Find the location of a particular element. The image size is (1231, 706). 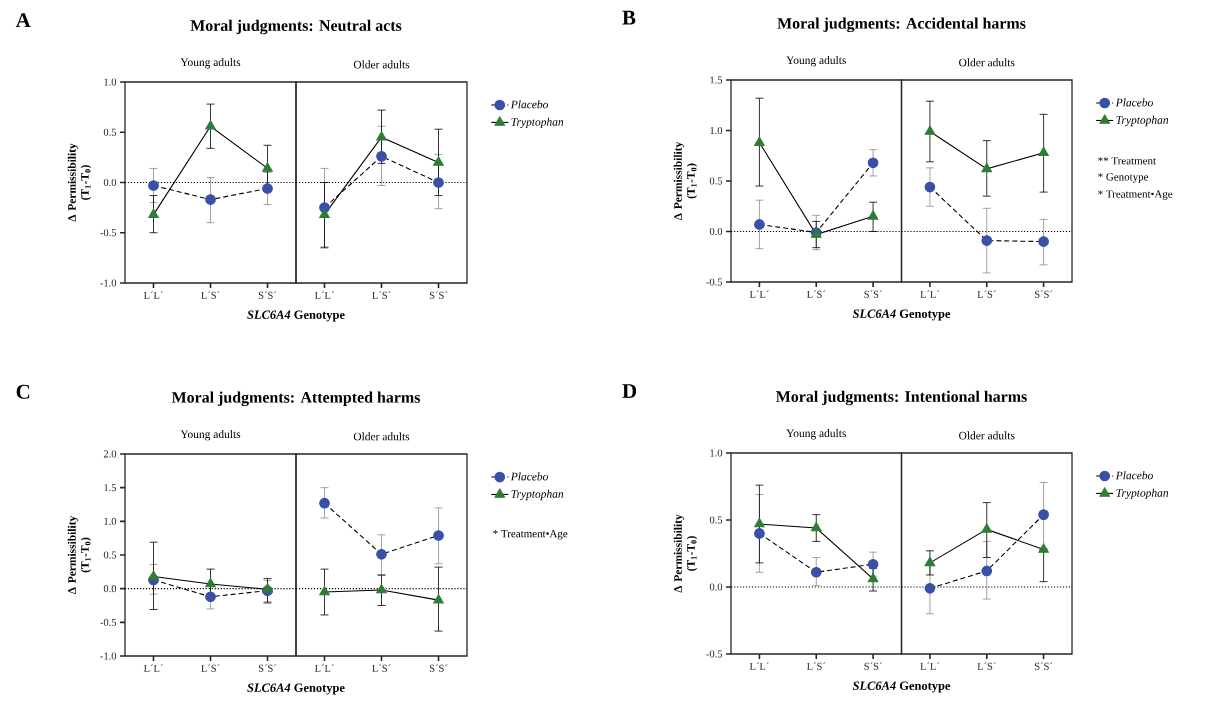

y-tick-label: 2.0 is located at coordinates (110, 454).